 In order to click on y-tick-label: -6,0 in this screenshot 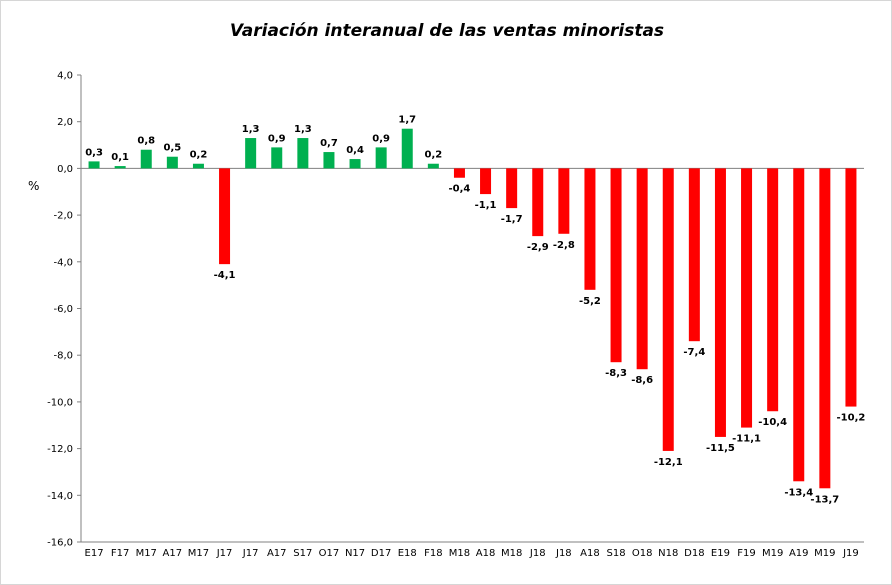, I will do `click(63, 309)`.